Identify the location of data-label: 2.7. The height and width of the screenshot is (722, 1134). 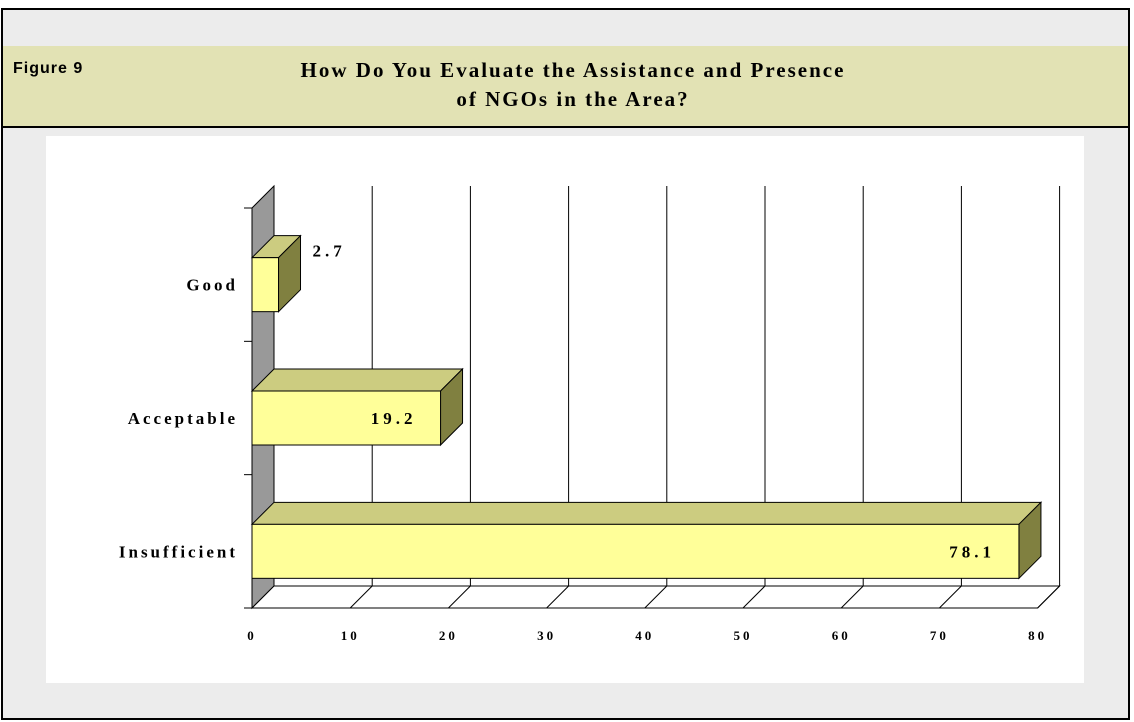
(329, 251).